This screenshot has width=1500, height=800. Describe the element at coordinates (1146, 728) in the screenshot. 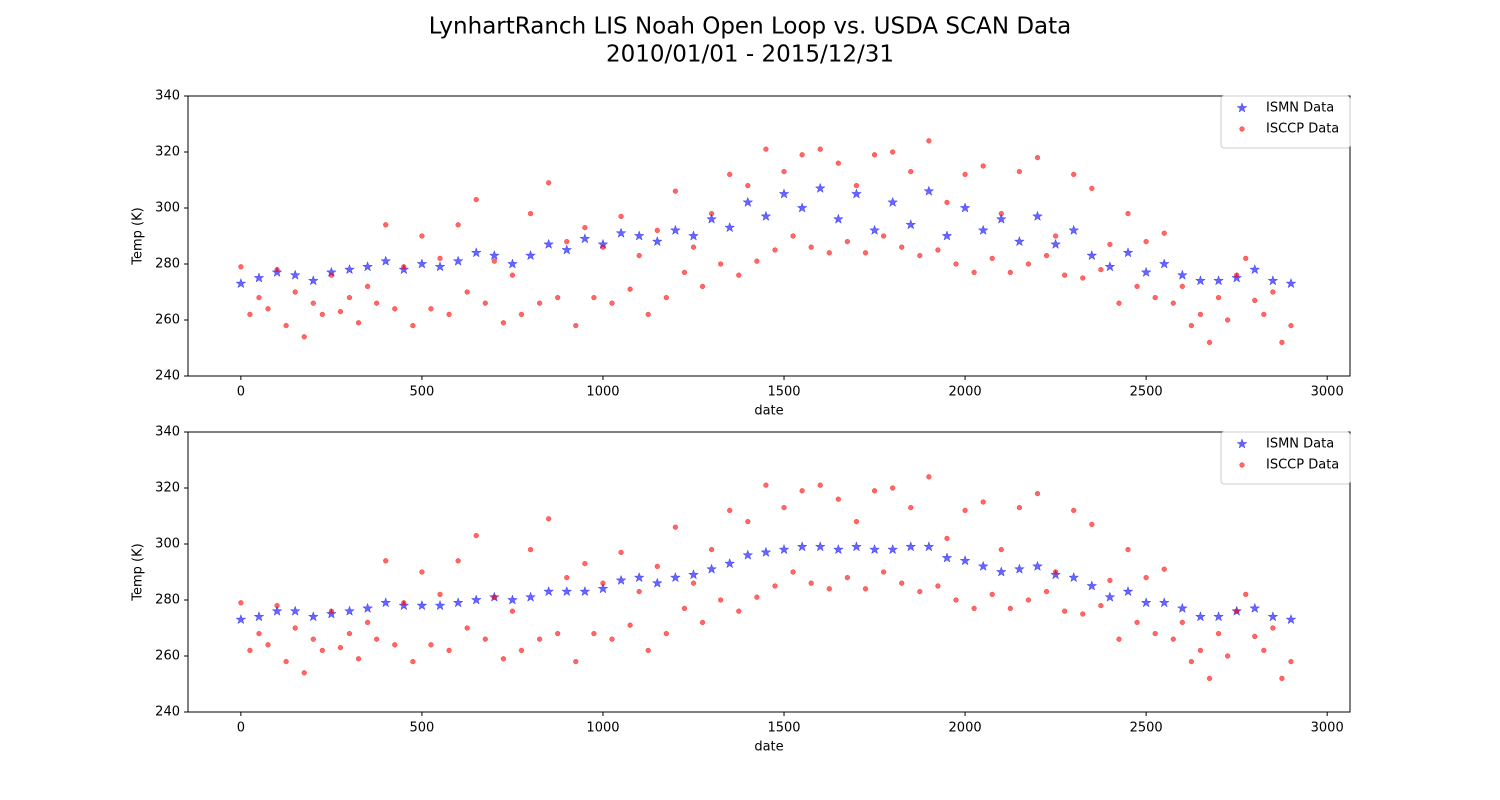

I see `x-tick-label: 2500` at that location.